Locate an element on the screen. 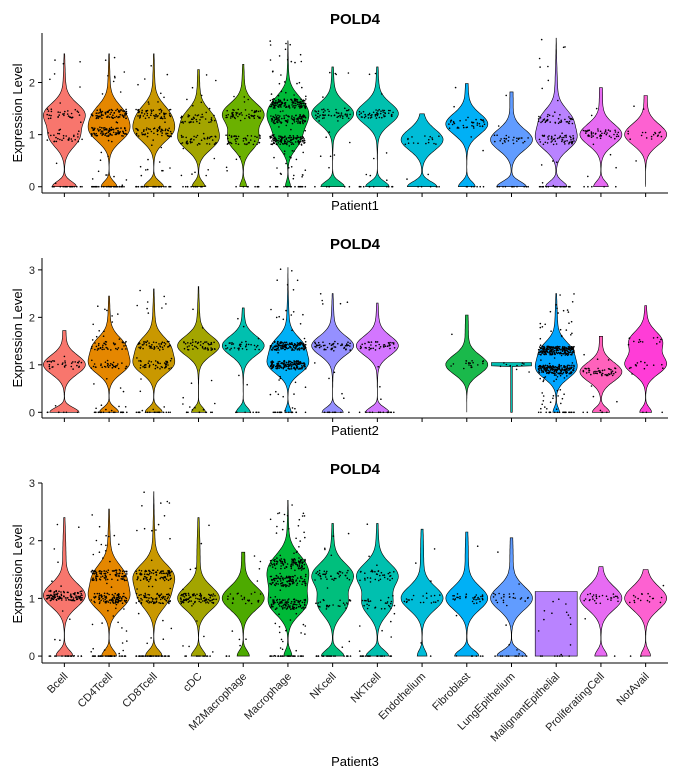 This screenshot has height=780, width=680. y-axis-label: Expression Level is located at coordinates (17, 573).